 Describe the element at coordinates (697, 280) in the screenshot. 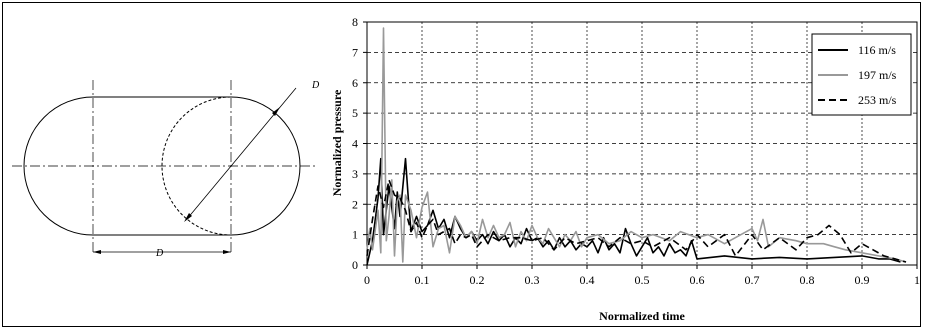

I see `x-tick-label-6: 0.6` at that location.